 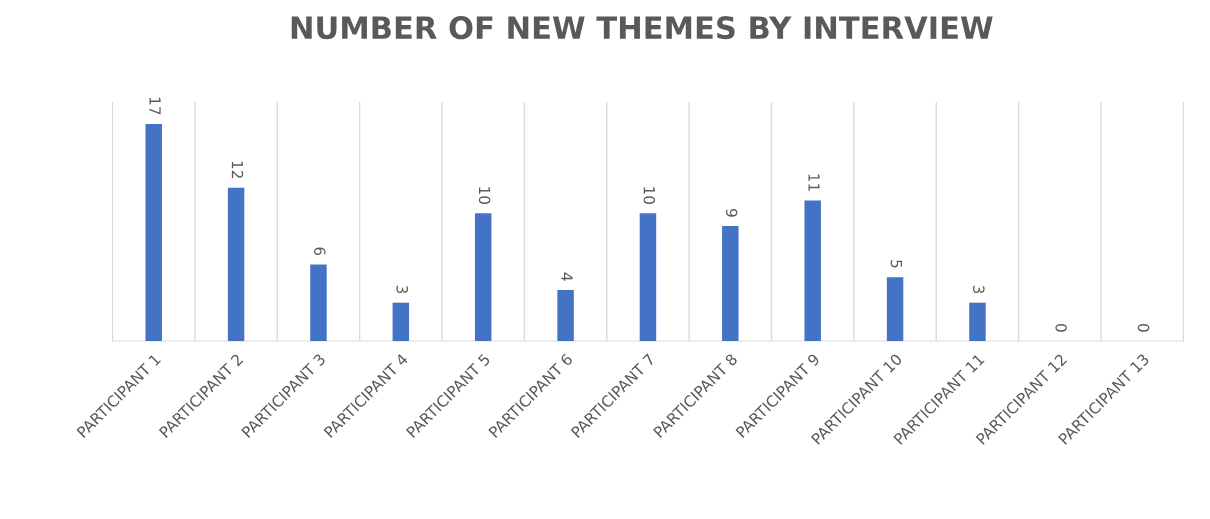 I want to click on data-label: 11, so click(x=814, y=182).